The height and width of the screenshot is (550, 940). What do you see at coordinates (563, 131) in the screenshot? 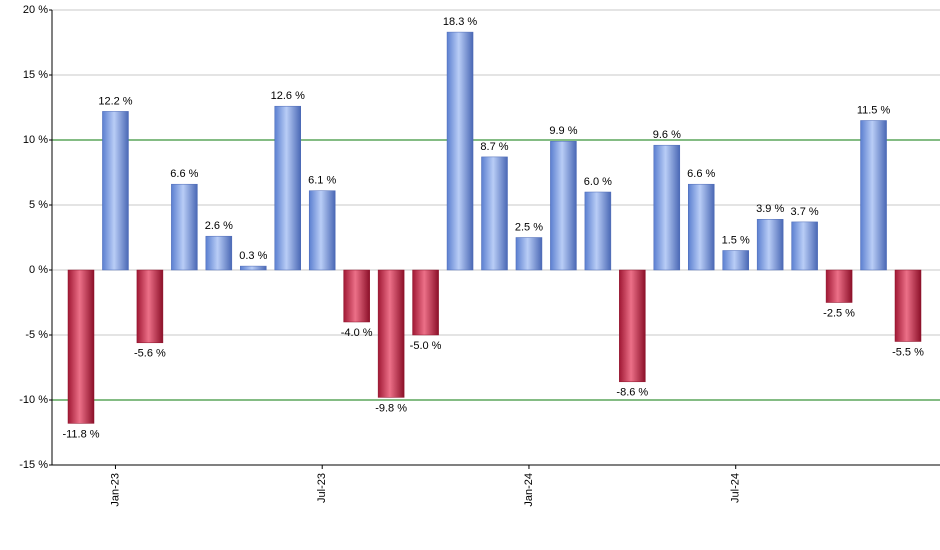
I see `value-label: 9.9 %` at bounding box center [563, 131].